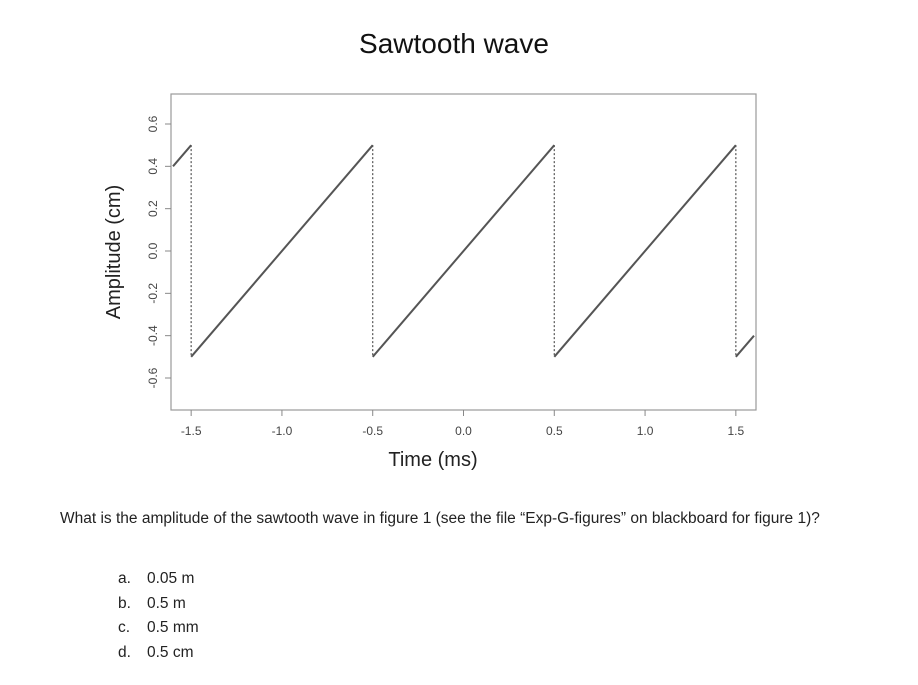  Describe the element at coordinates (124, 578) in the screenshot. I see `option-letter: a.` at that location.